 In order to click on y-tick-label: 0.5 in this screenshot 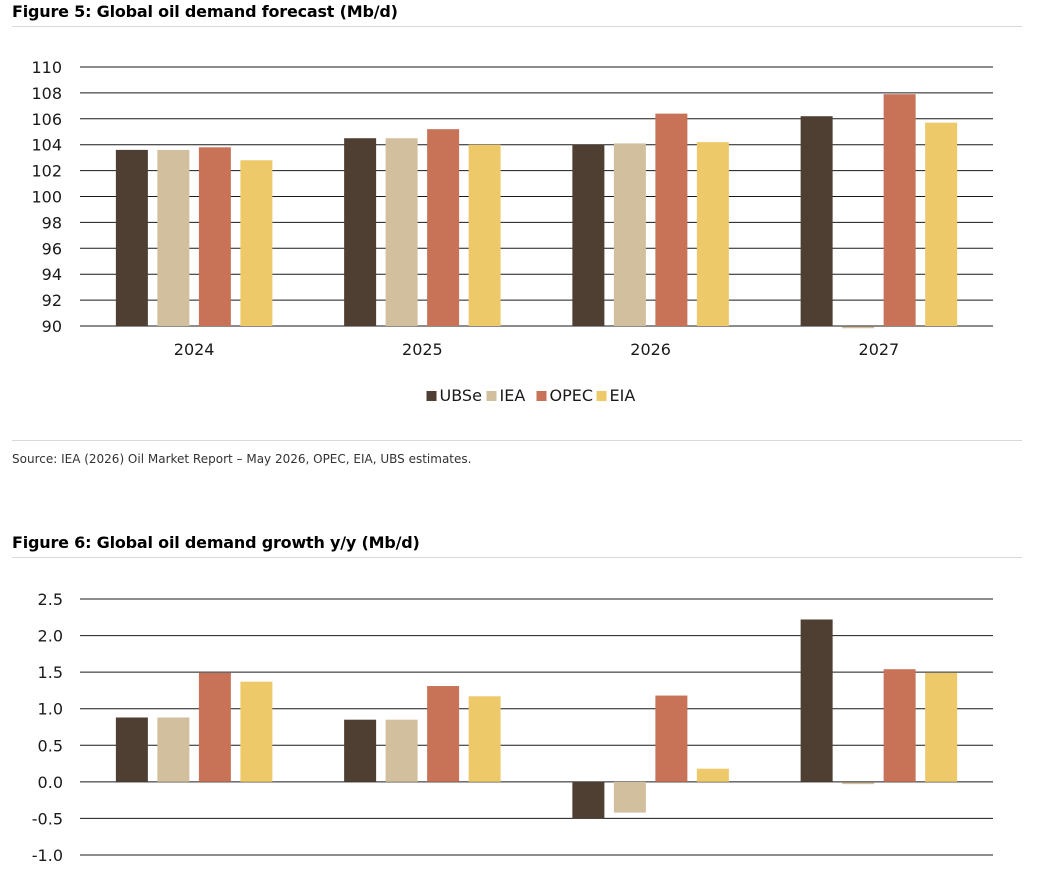, I will do `click(50, 745)`.